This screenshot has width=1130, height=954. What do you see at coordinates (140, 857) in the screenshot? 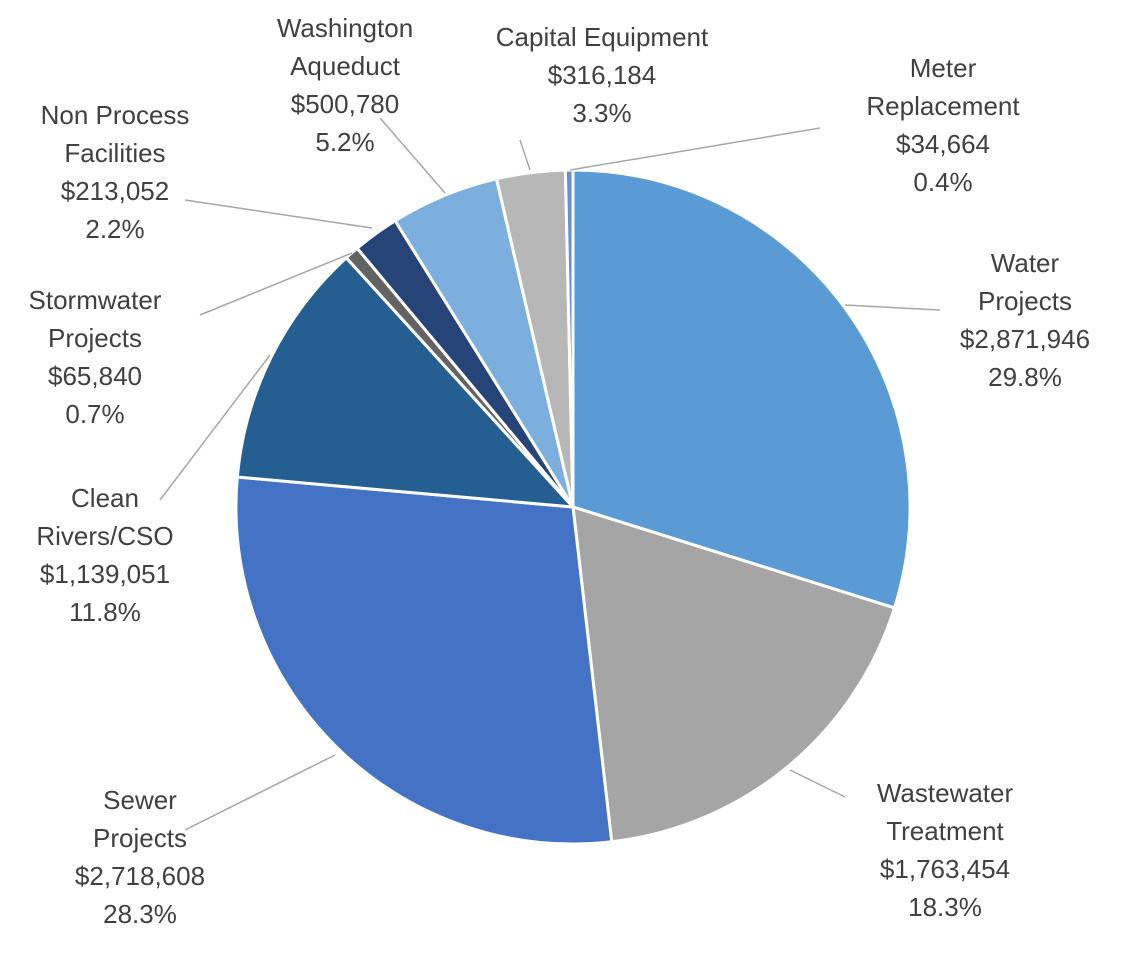
I see `data-label: Sewer Projects $2,718,608 28.3%` at bounding box center [140, 857].